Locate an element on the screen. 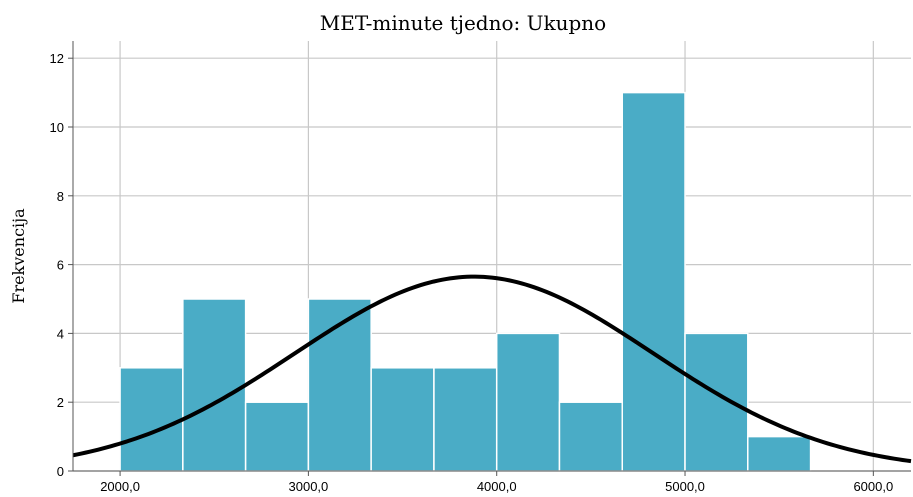 The height and width of the screenshot is (497, 913). y-tick-label: 2 is located at coordinates (60, 402).